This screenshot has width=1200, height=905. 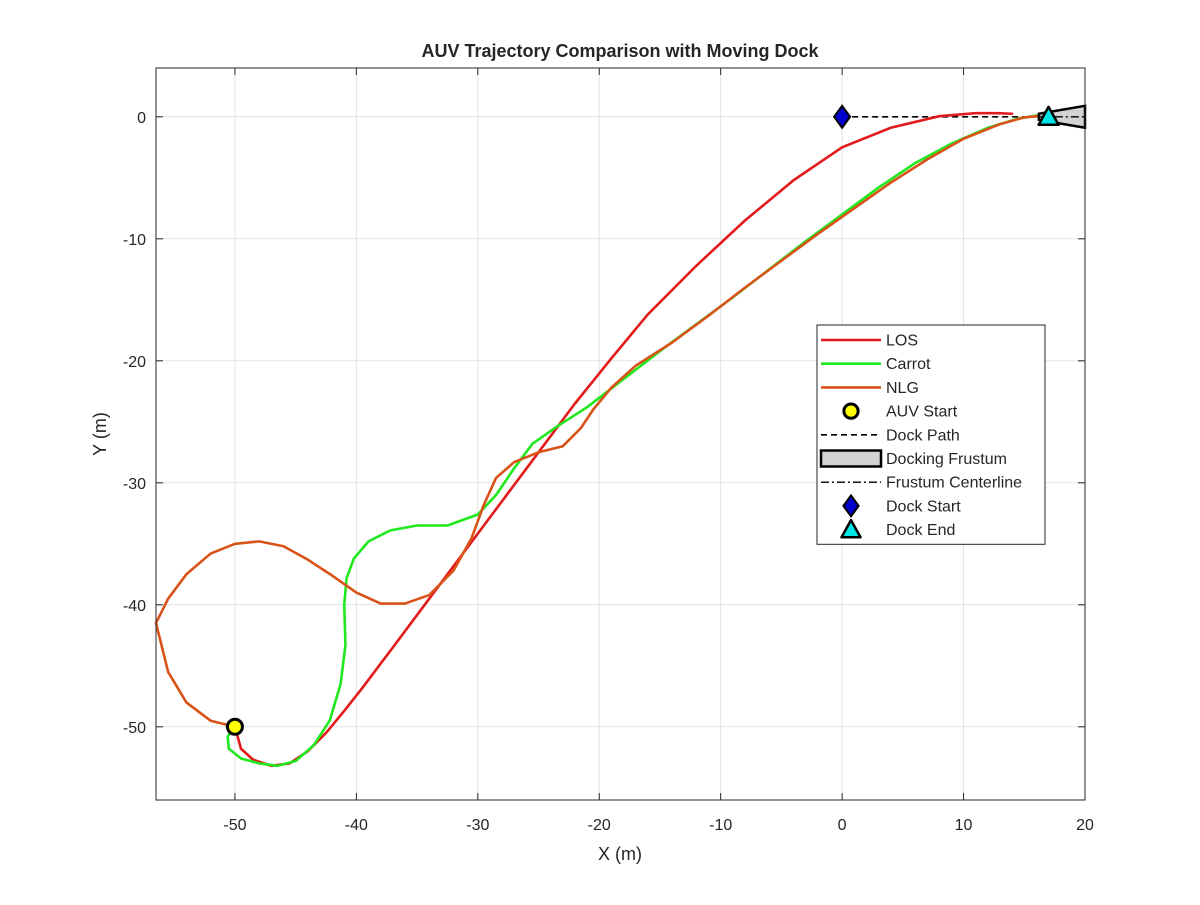 I want to click on legend-label: AUV Start, so click(x=922, y=412).